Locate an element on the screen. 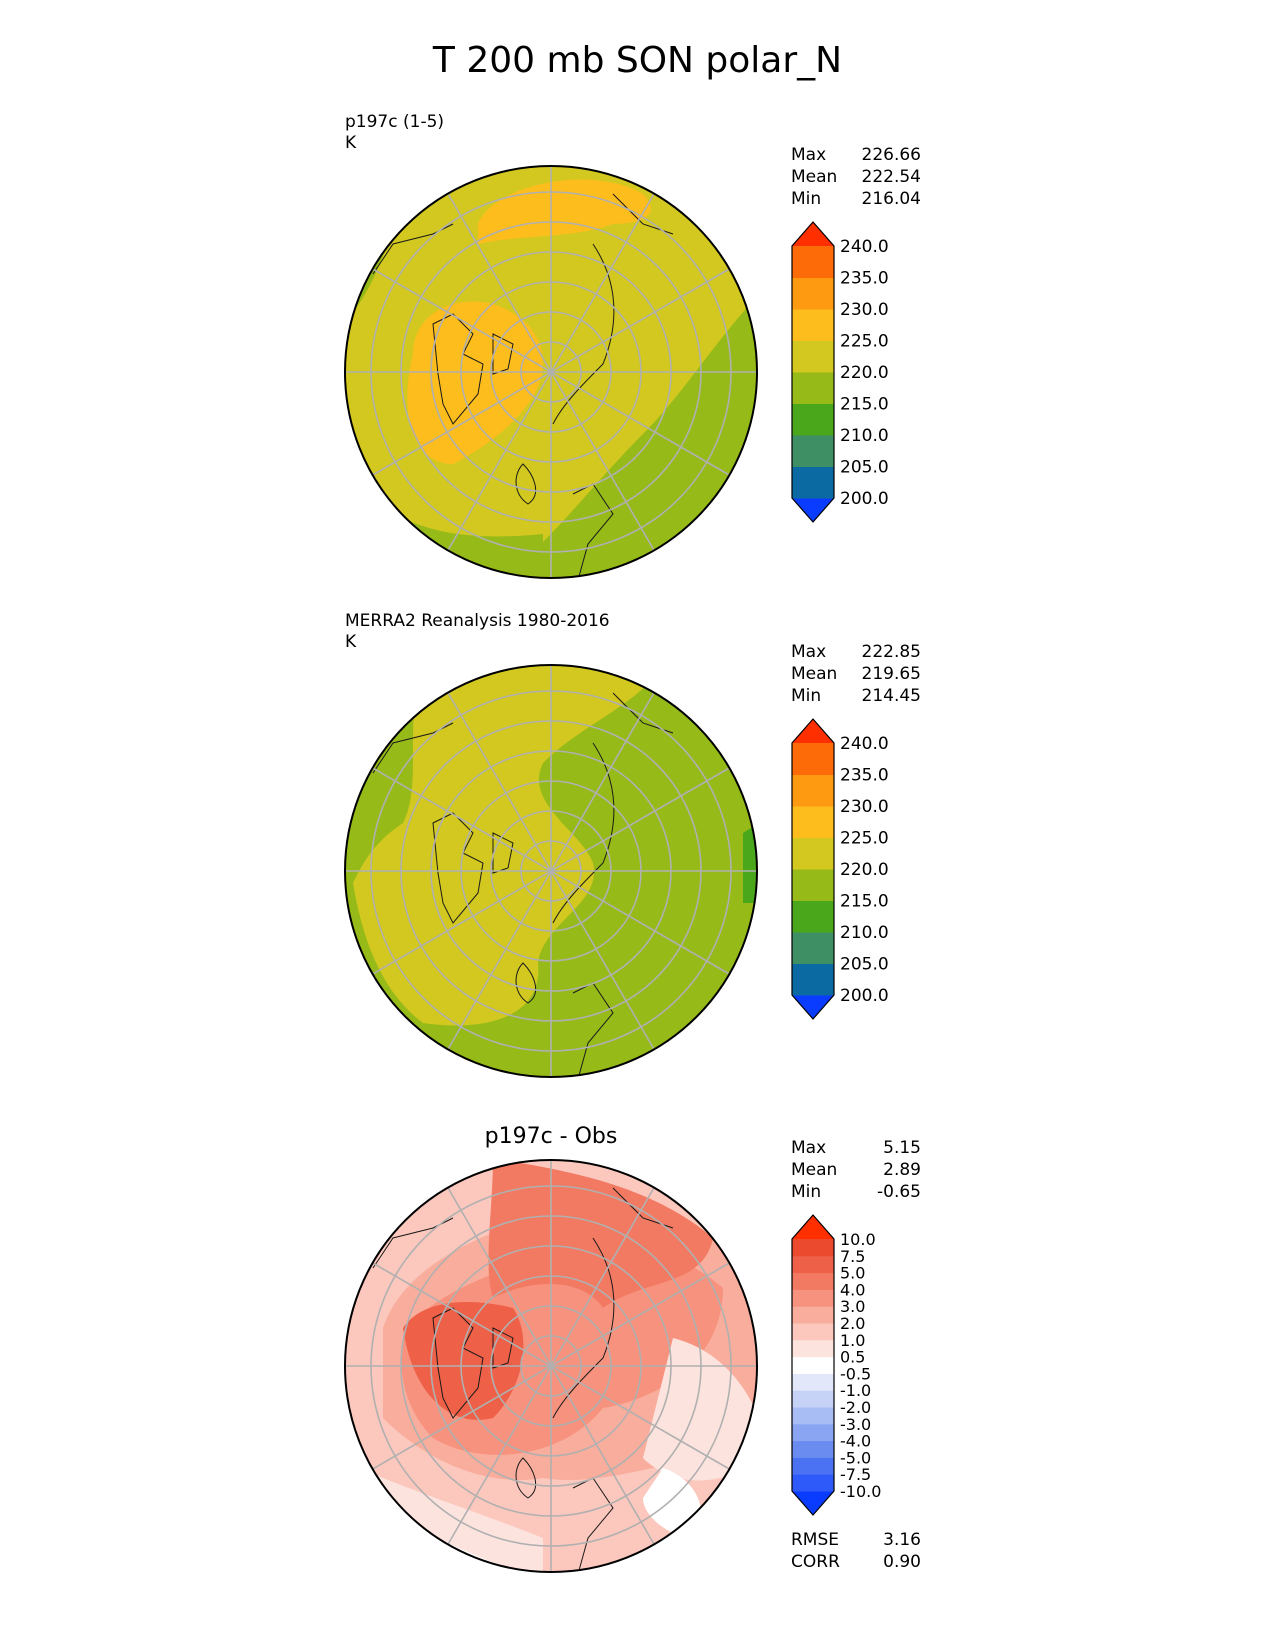 The image size is (1275, 1650). panel1-graticule is located at coordinates (551, 372).